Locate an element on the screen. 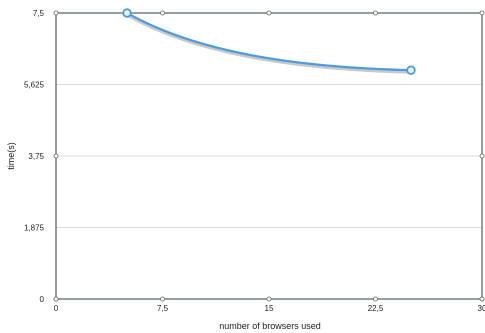  x-tick-label: 7,5 is located at coordinates (163, 308).